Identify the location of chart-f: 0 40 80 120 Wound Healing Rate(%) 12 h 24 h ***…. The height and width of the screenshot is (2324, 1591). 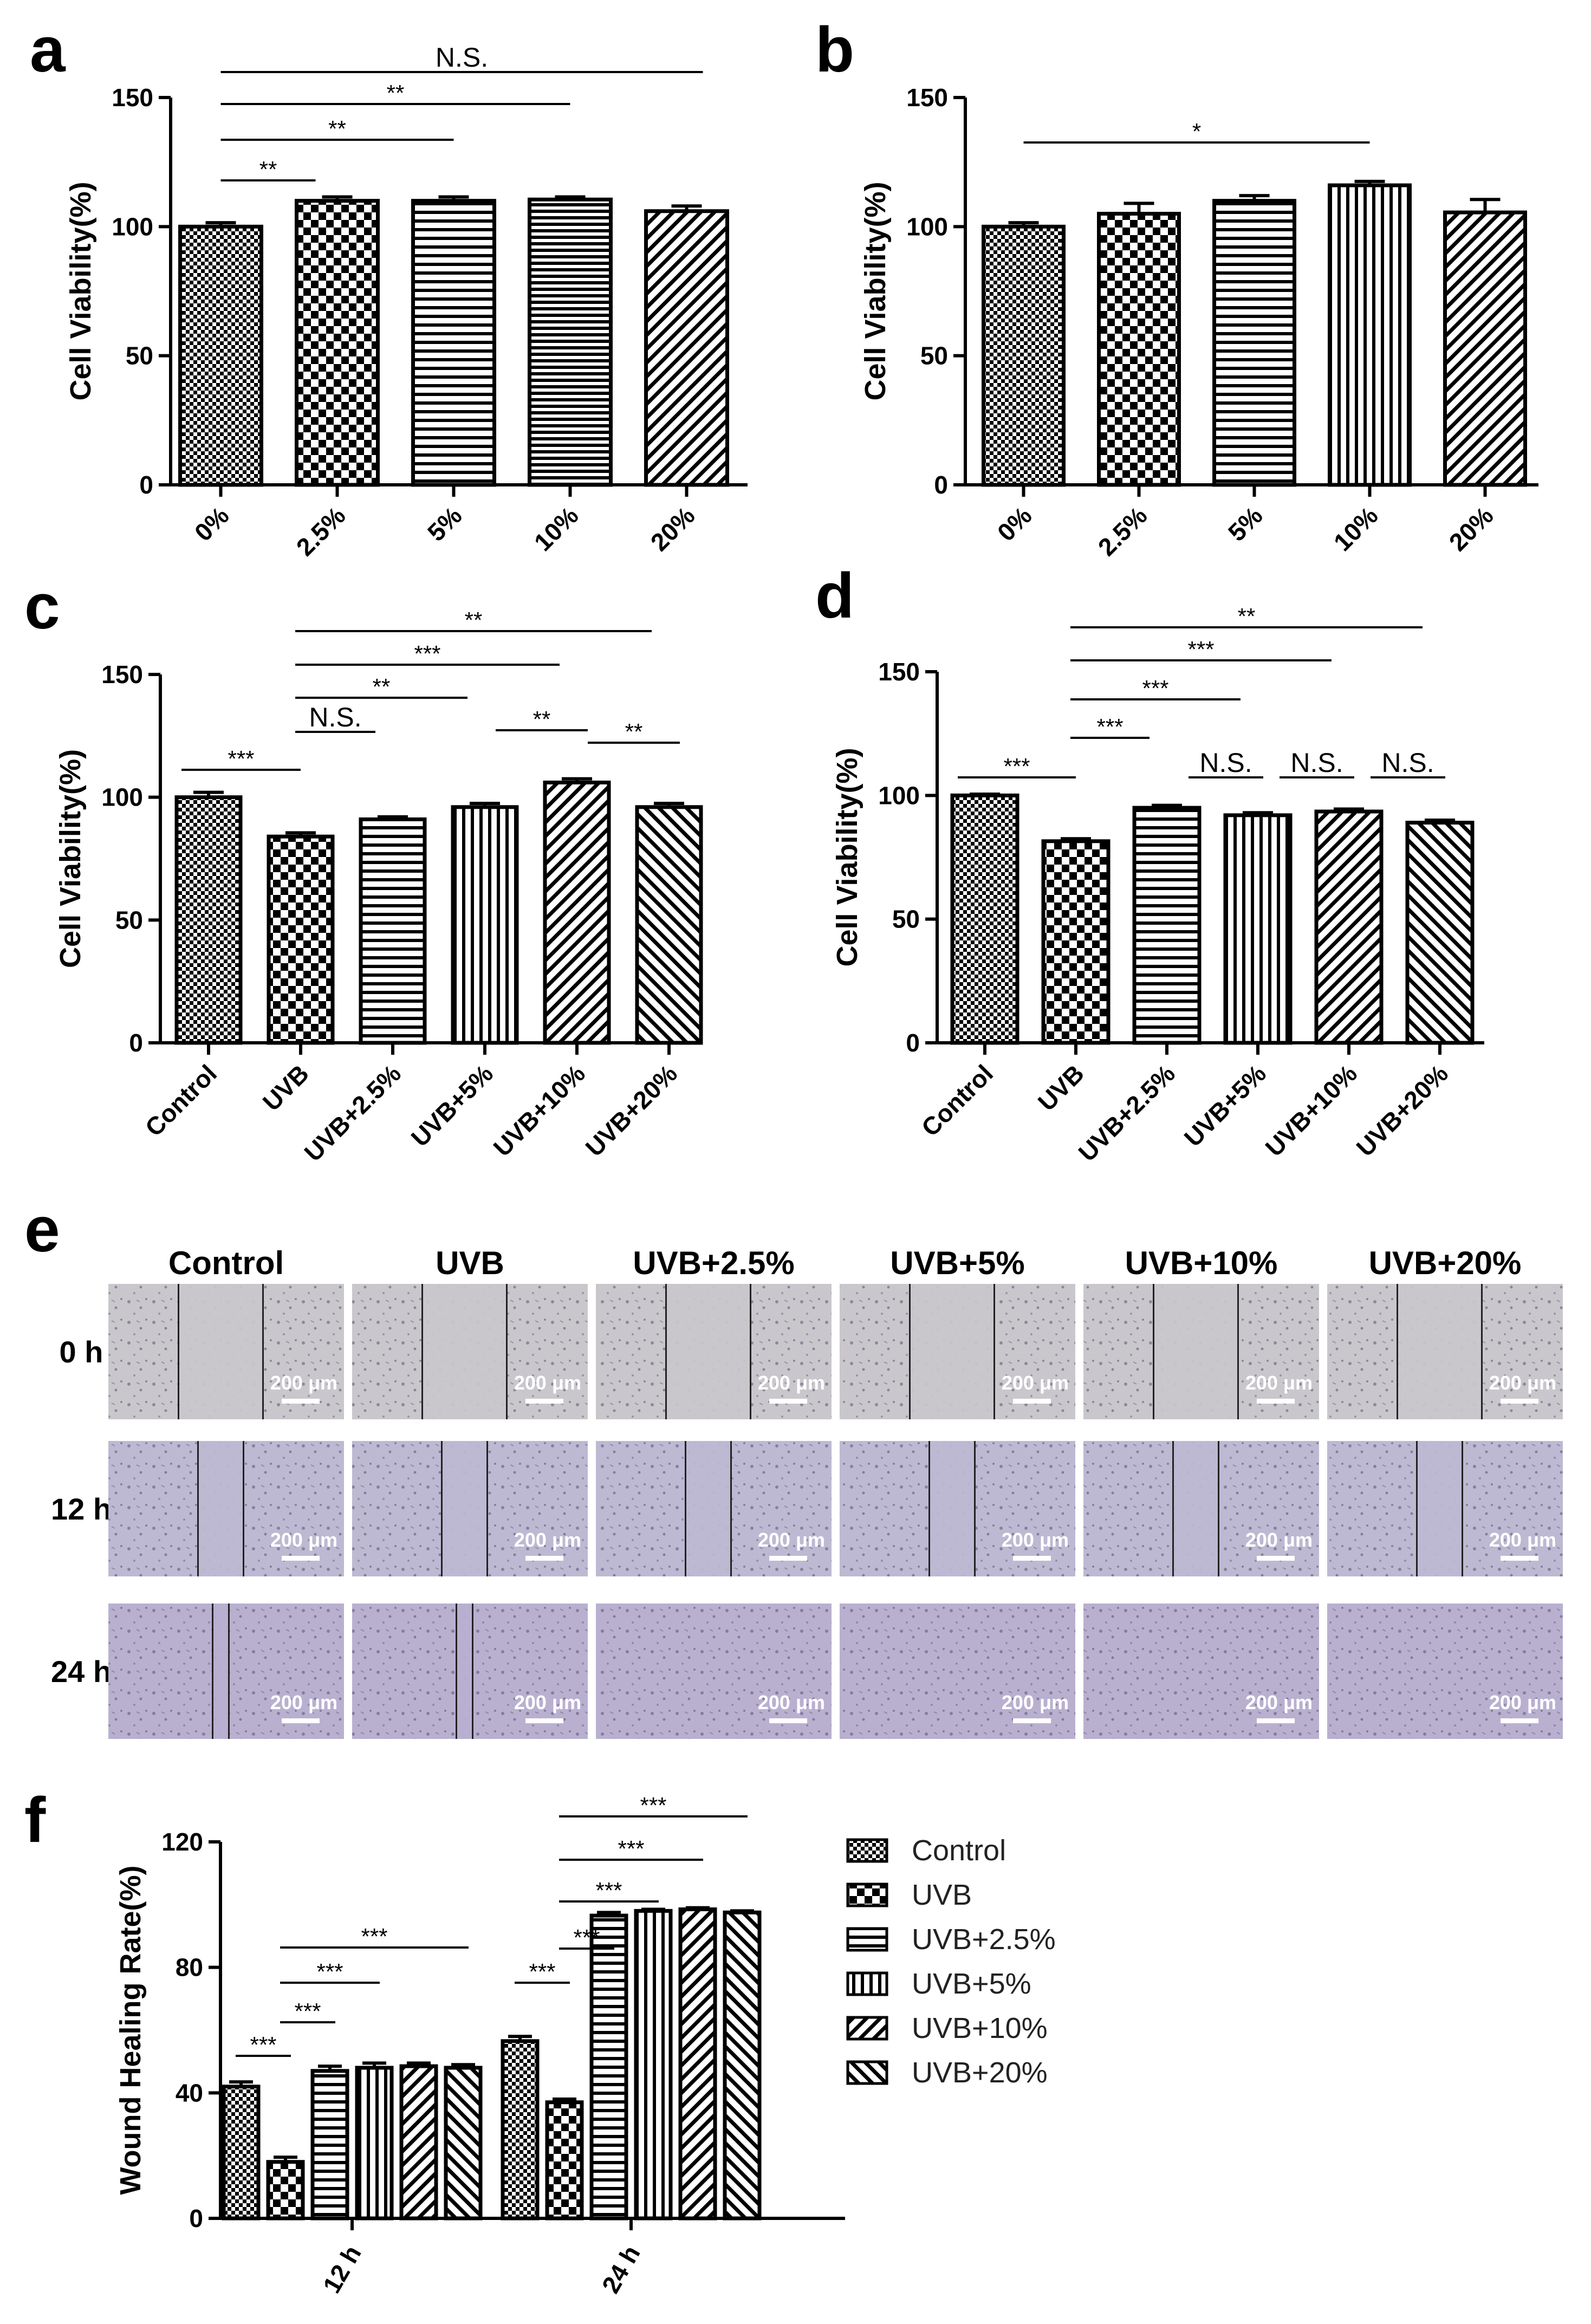
(479, 2045).